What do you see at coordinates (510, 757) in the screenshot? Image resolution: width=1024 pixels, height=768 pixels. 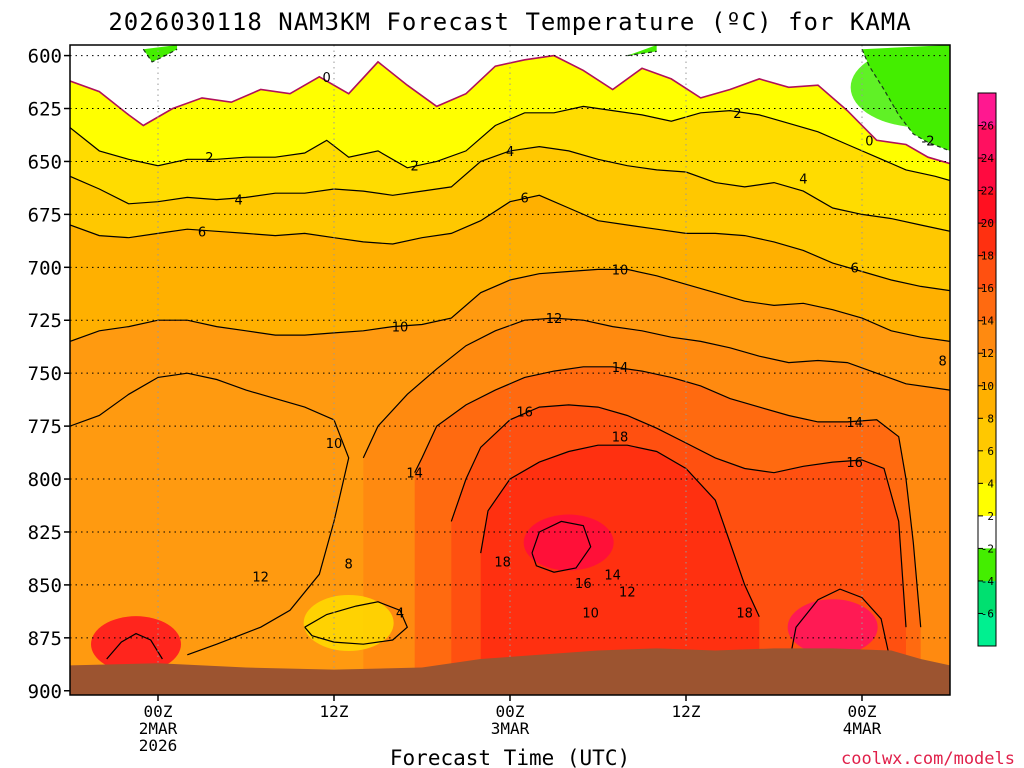 I see `x-axis-label: Forecast Time (UTC)` at bounding box center [510, 757].